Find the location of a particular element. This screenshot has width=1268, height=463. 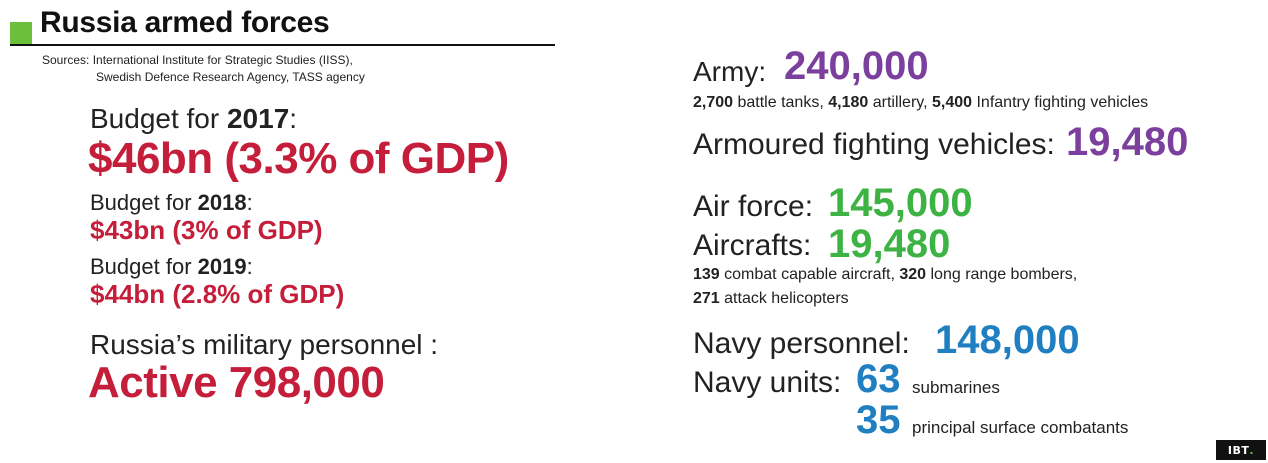

bombers-text: long range bombers, is located at coordinates (1002, 274).